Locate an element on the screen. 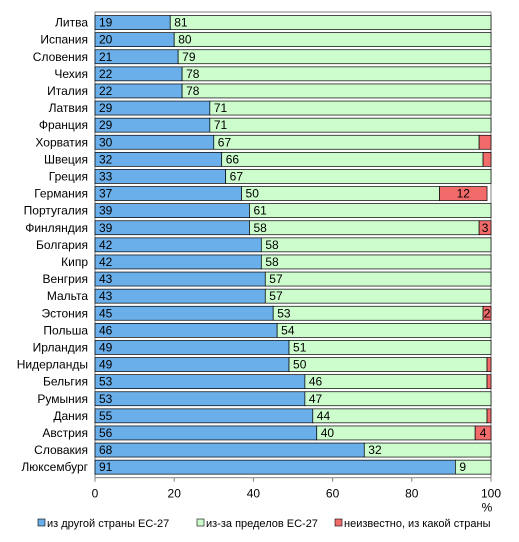  data-label: 79 is located at coordinates (189, 57).